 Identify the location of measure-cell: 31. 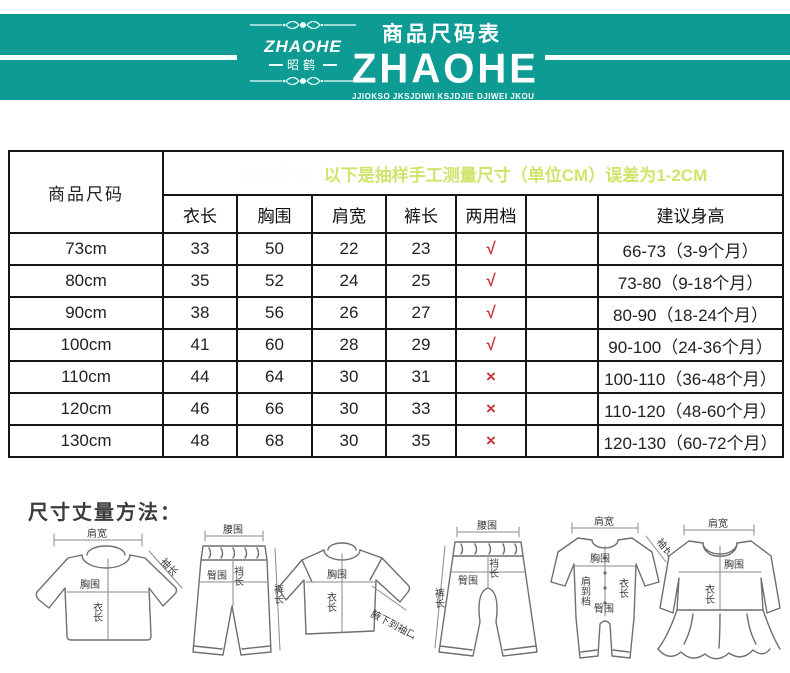
(421, 377).